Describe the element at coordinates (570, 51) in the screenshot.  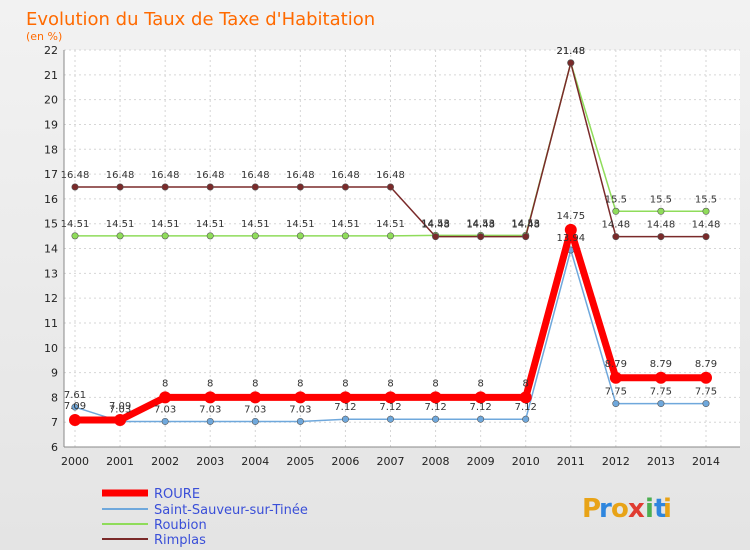
I see `data-label: 21.48` at that location.